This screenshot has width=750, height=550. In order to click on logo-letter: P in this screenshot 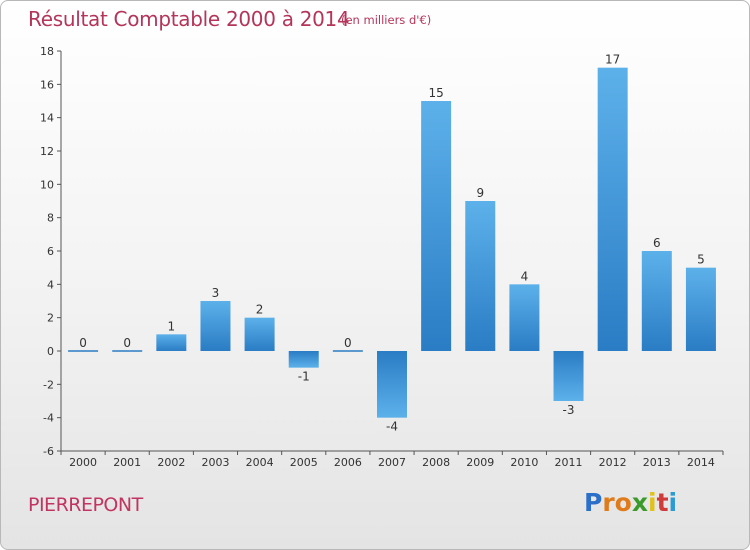, I will do `click(593, 502)`.